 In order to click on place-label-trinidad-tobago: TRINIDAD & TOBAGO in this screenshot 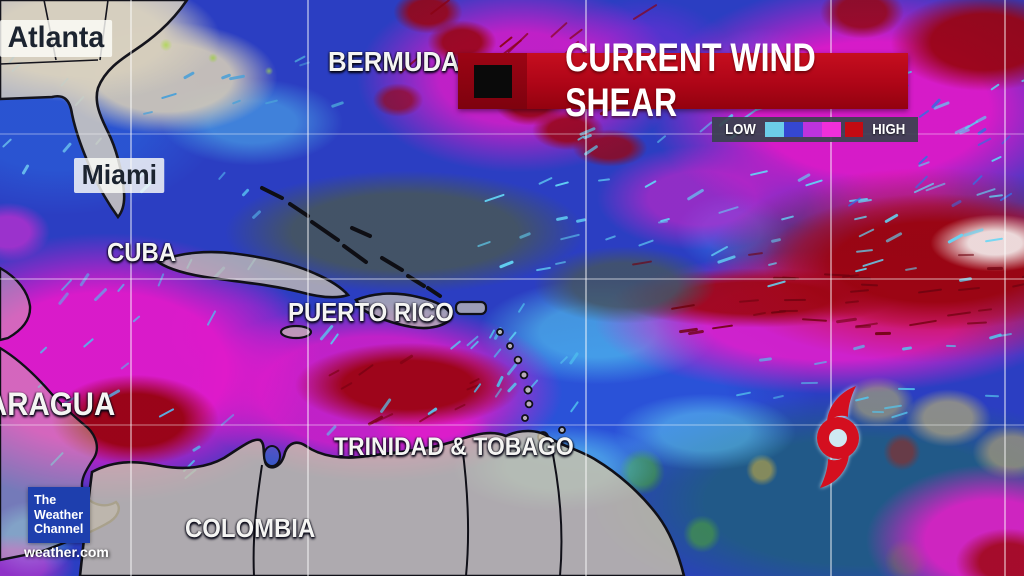, I will do `click(454, 447)`.